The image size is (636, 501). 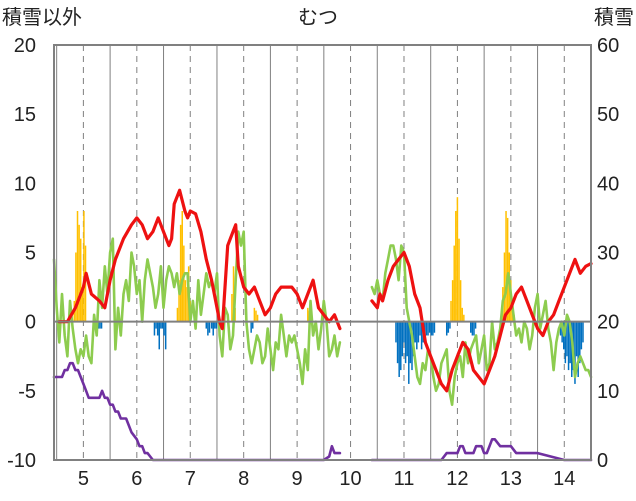 I want to click on x-tick-label: 13, so click(x=511, y=479).